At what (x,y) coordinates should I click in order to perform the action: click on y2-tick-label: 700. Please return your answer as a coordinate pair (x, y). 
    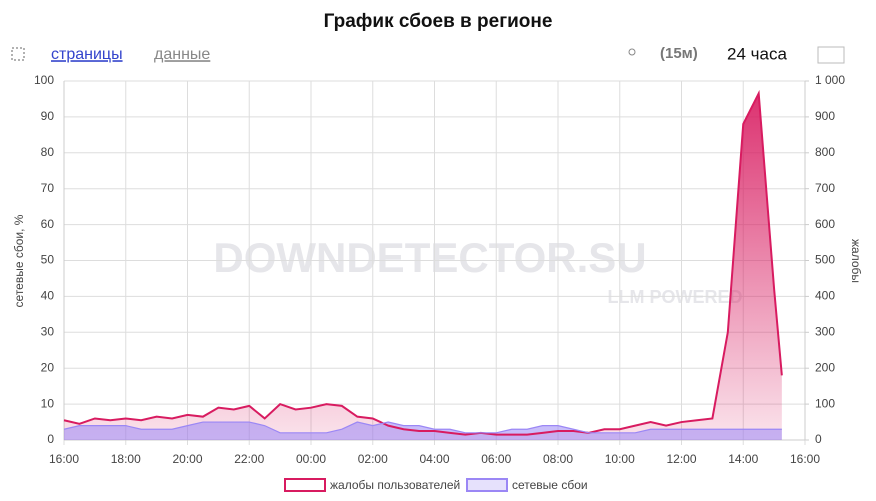
    Looking at the image, I should click on (825, 188).